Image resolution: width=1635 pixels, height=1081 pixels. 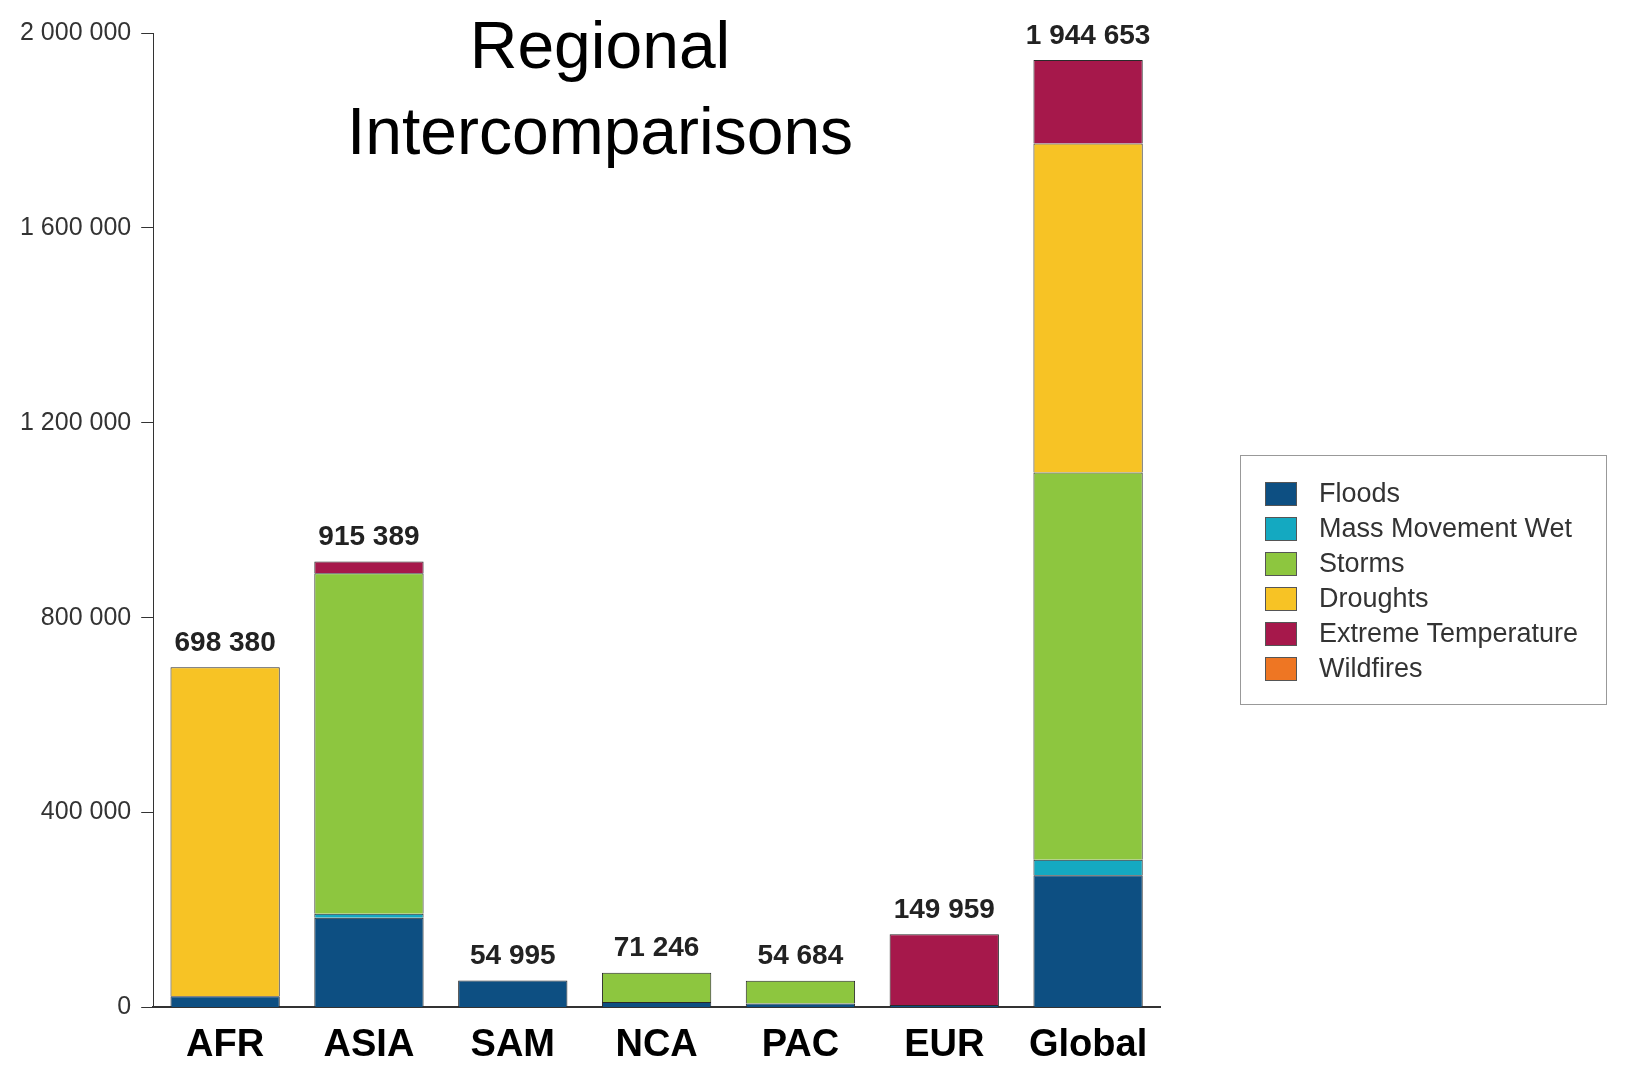 I want to click on x-tick-label: SAM, so click(x=513, y=1042).